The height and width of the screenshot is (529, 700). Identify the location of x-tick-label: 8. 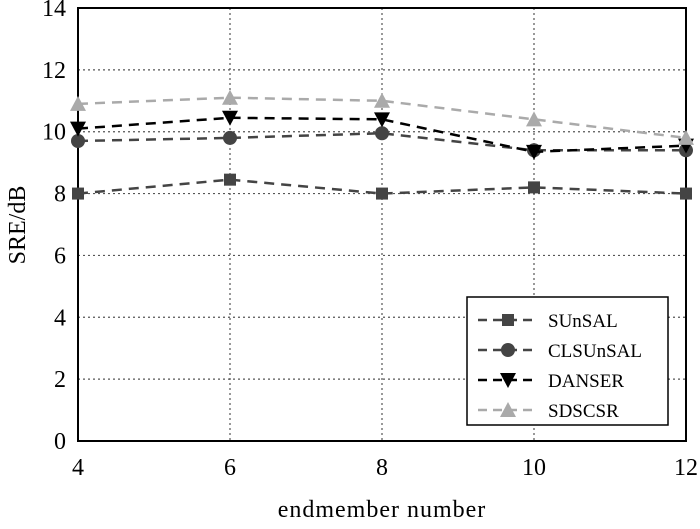
(382, 468).